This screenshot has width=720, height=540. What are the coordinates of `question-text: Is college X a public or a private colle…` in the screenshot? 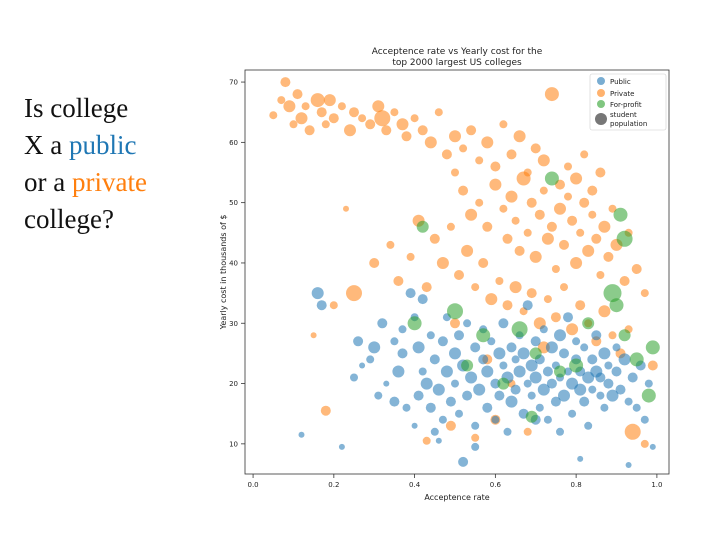 It's located at (111, 164).